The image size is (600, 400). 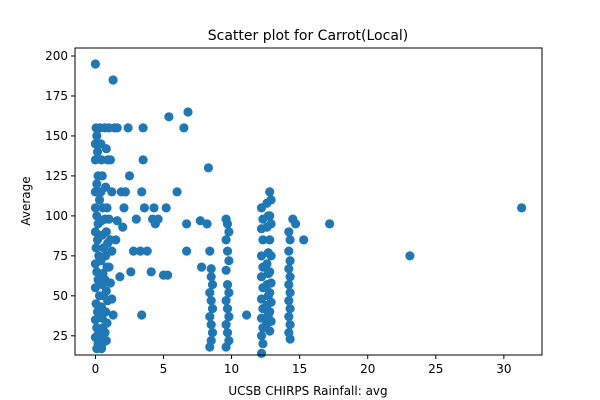 I want to click on y-tick-label: 50, so click(x=60, y=296).